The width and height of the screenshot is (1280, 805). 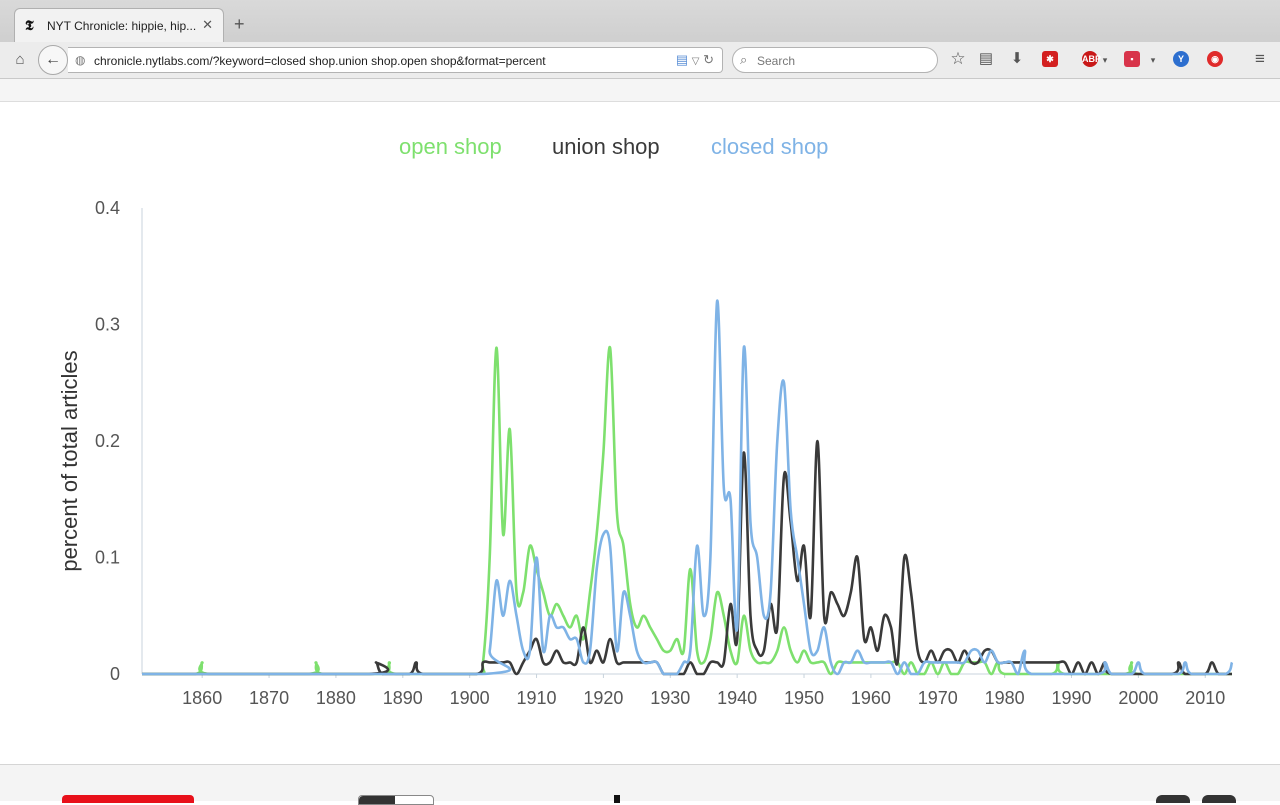 I want to click on x-tick-label: 2000, so click(x=1138, y=698).